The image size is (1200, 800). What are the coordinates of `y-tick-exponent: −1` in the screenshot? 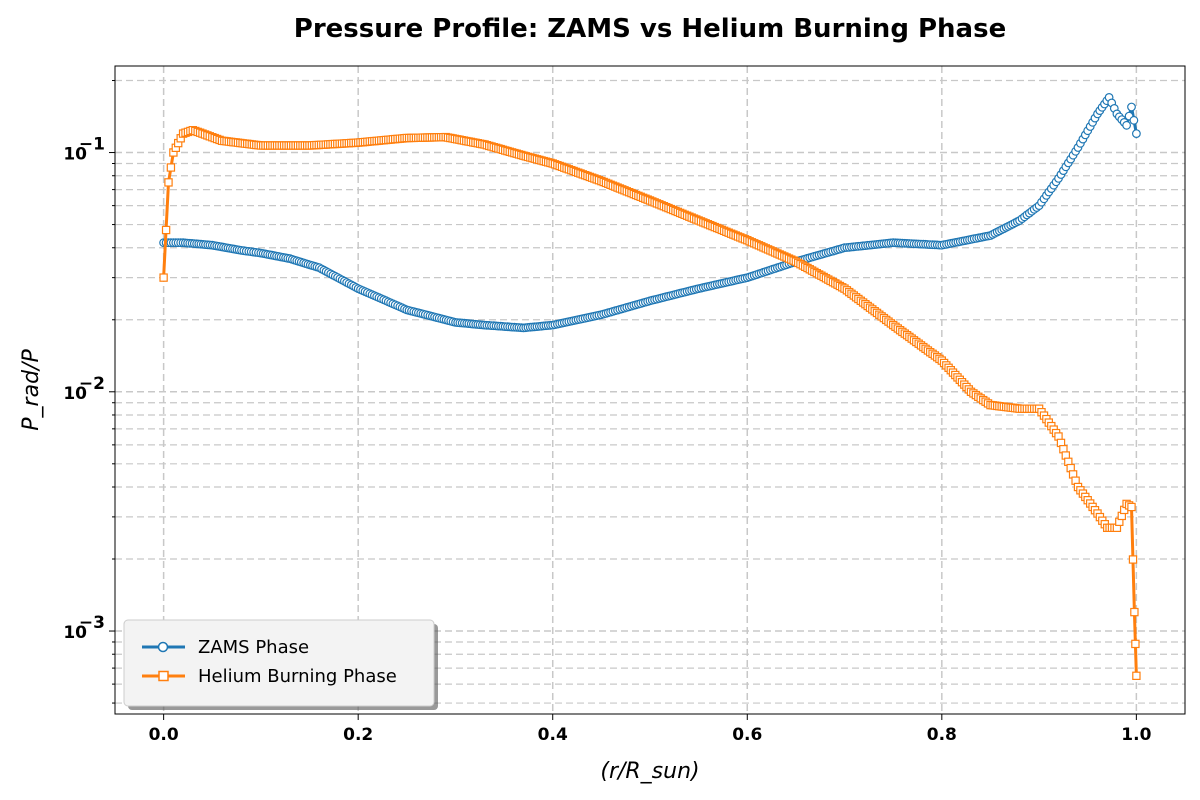 It's located at (92, 145).